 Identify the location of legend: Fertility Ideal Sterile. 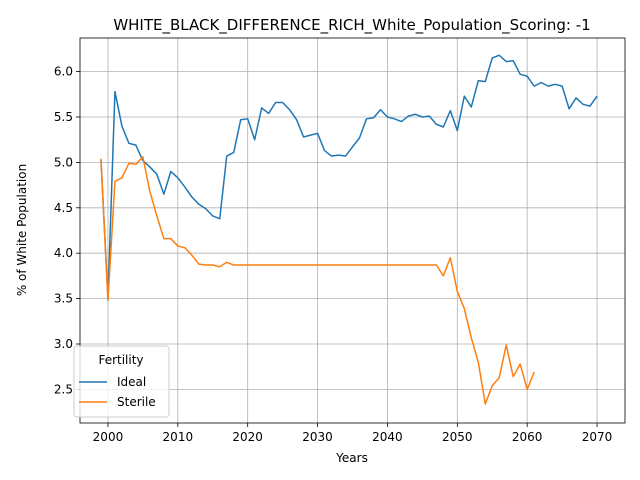
(121, 381).